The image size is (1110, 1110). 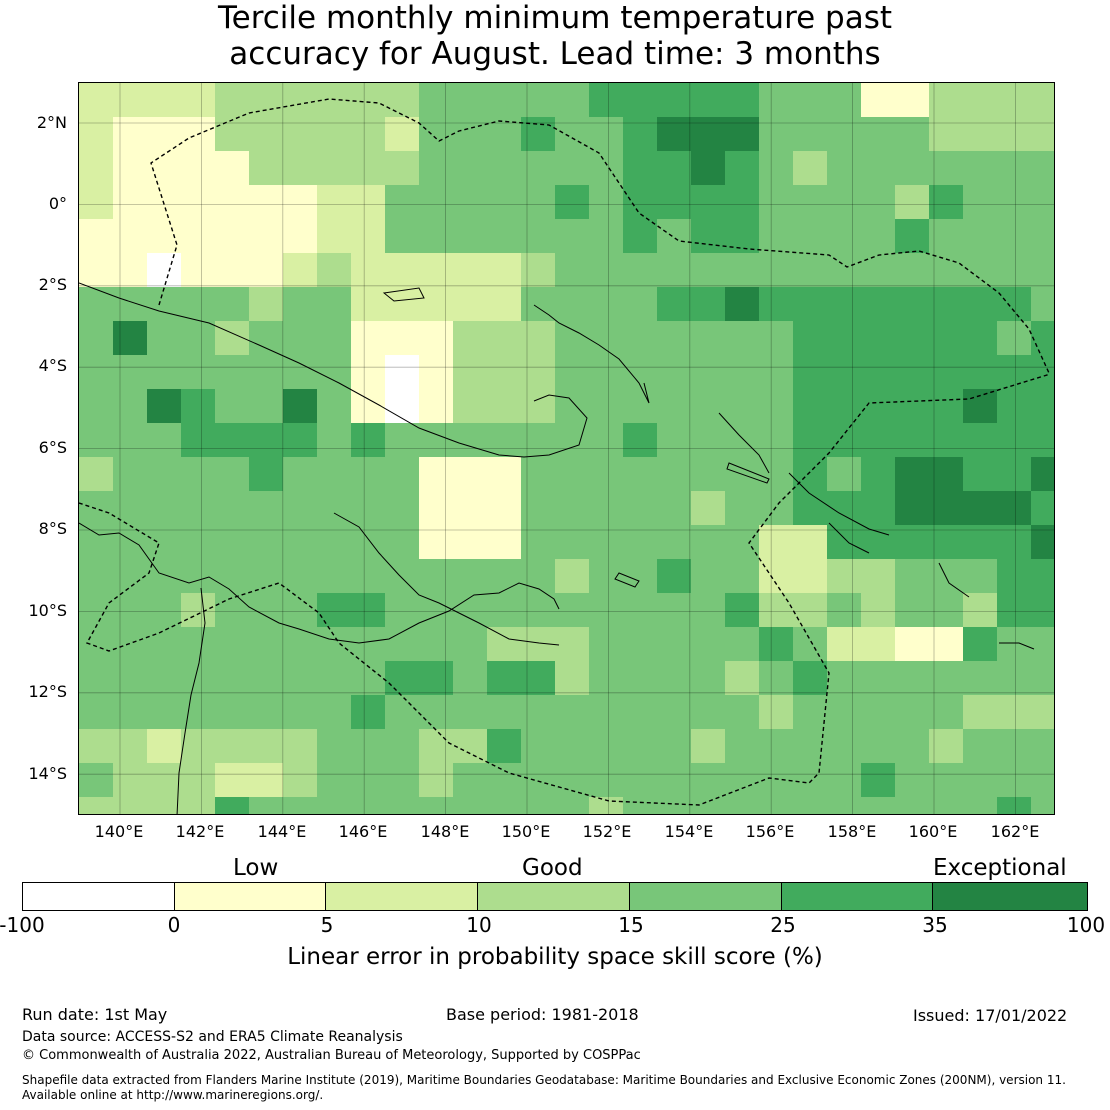 What do you see at coordinates (250, 896) in the screenshot?
I see `colorbar-segment` at bounding box center [250, 896].